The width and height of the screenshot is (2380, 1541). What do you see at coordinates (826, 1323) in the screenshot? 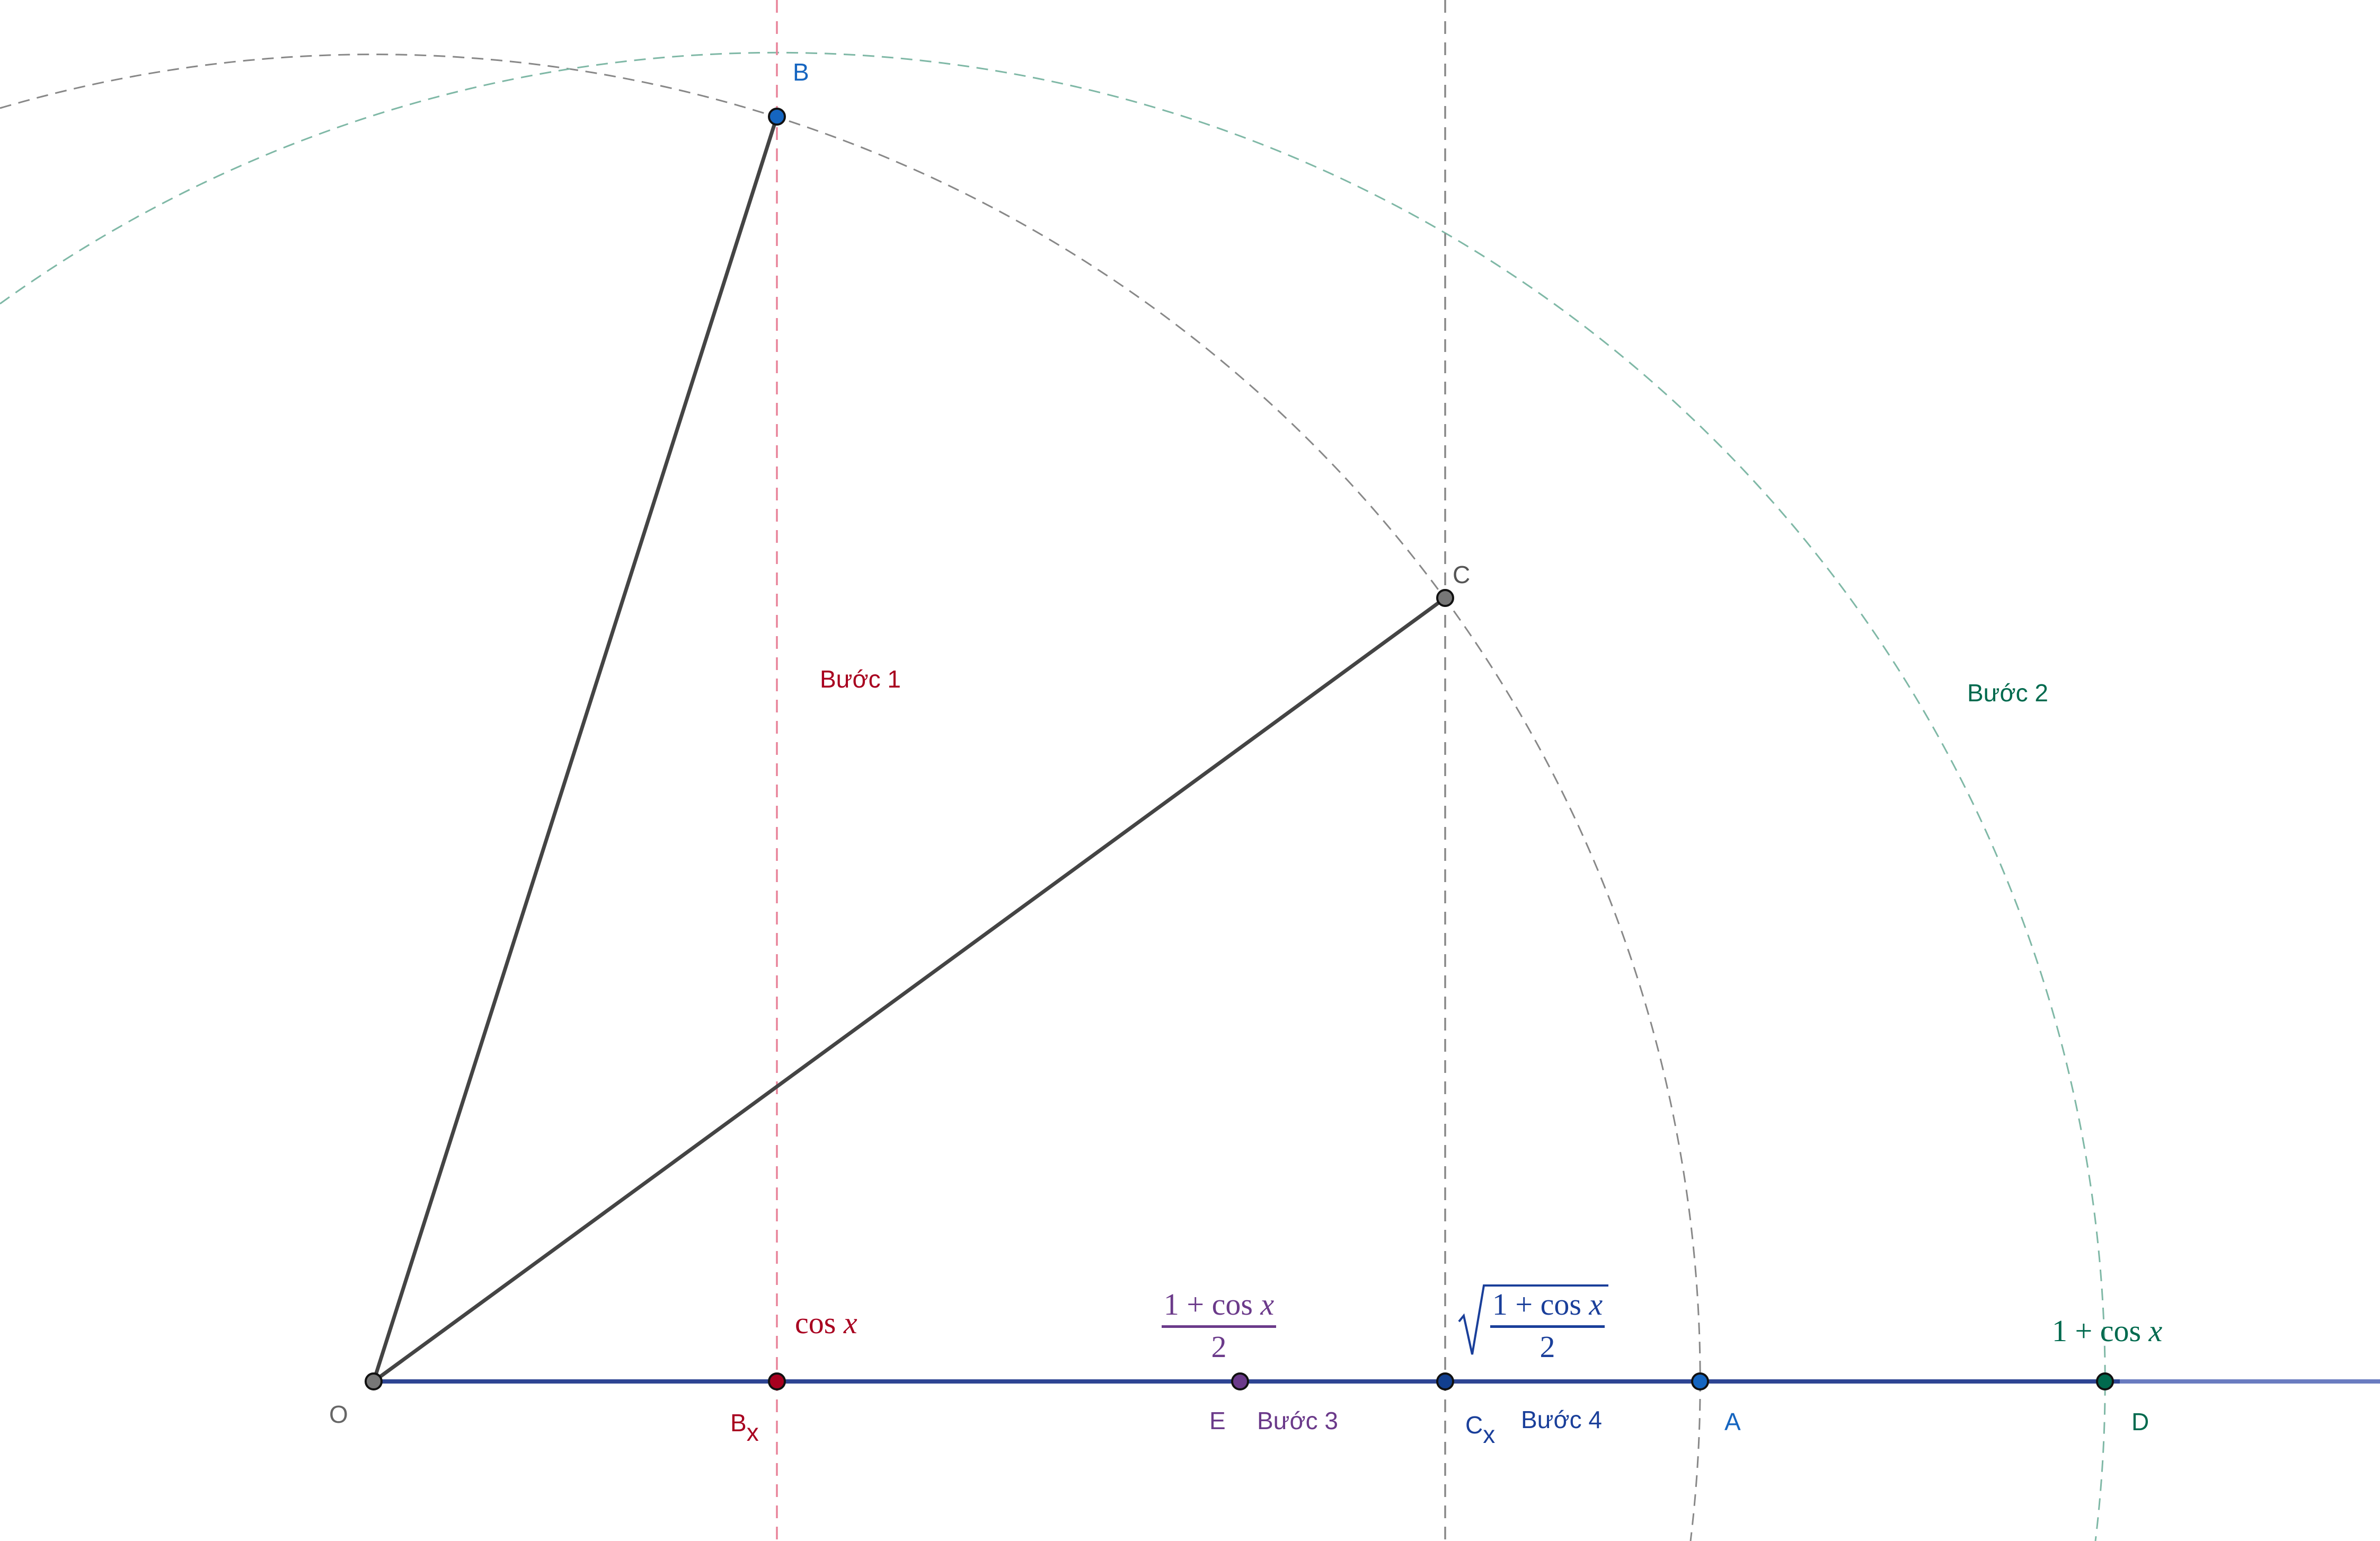
I see `math-cos-x: cos x` at bounding box center [826, 1323].